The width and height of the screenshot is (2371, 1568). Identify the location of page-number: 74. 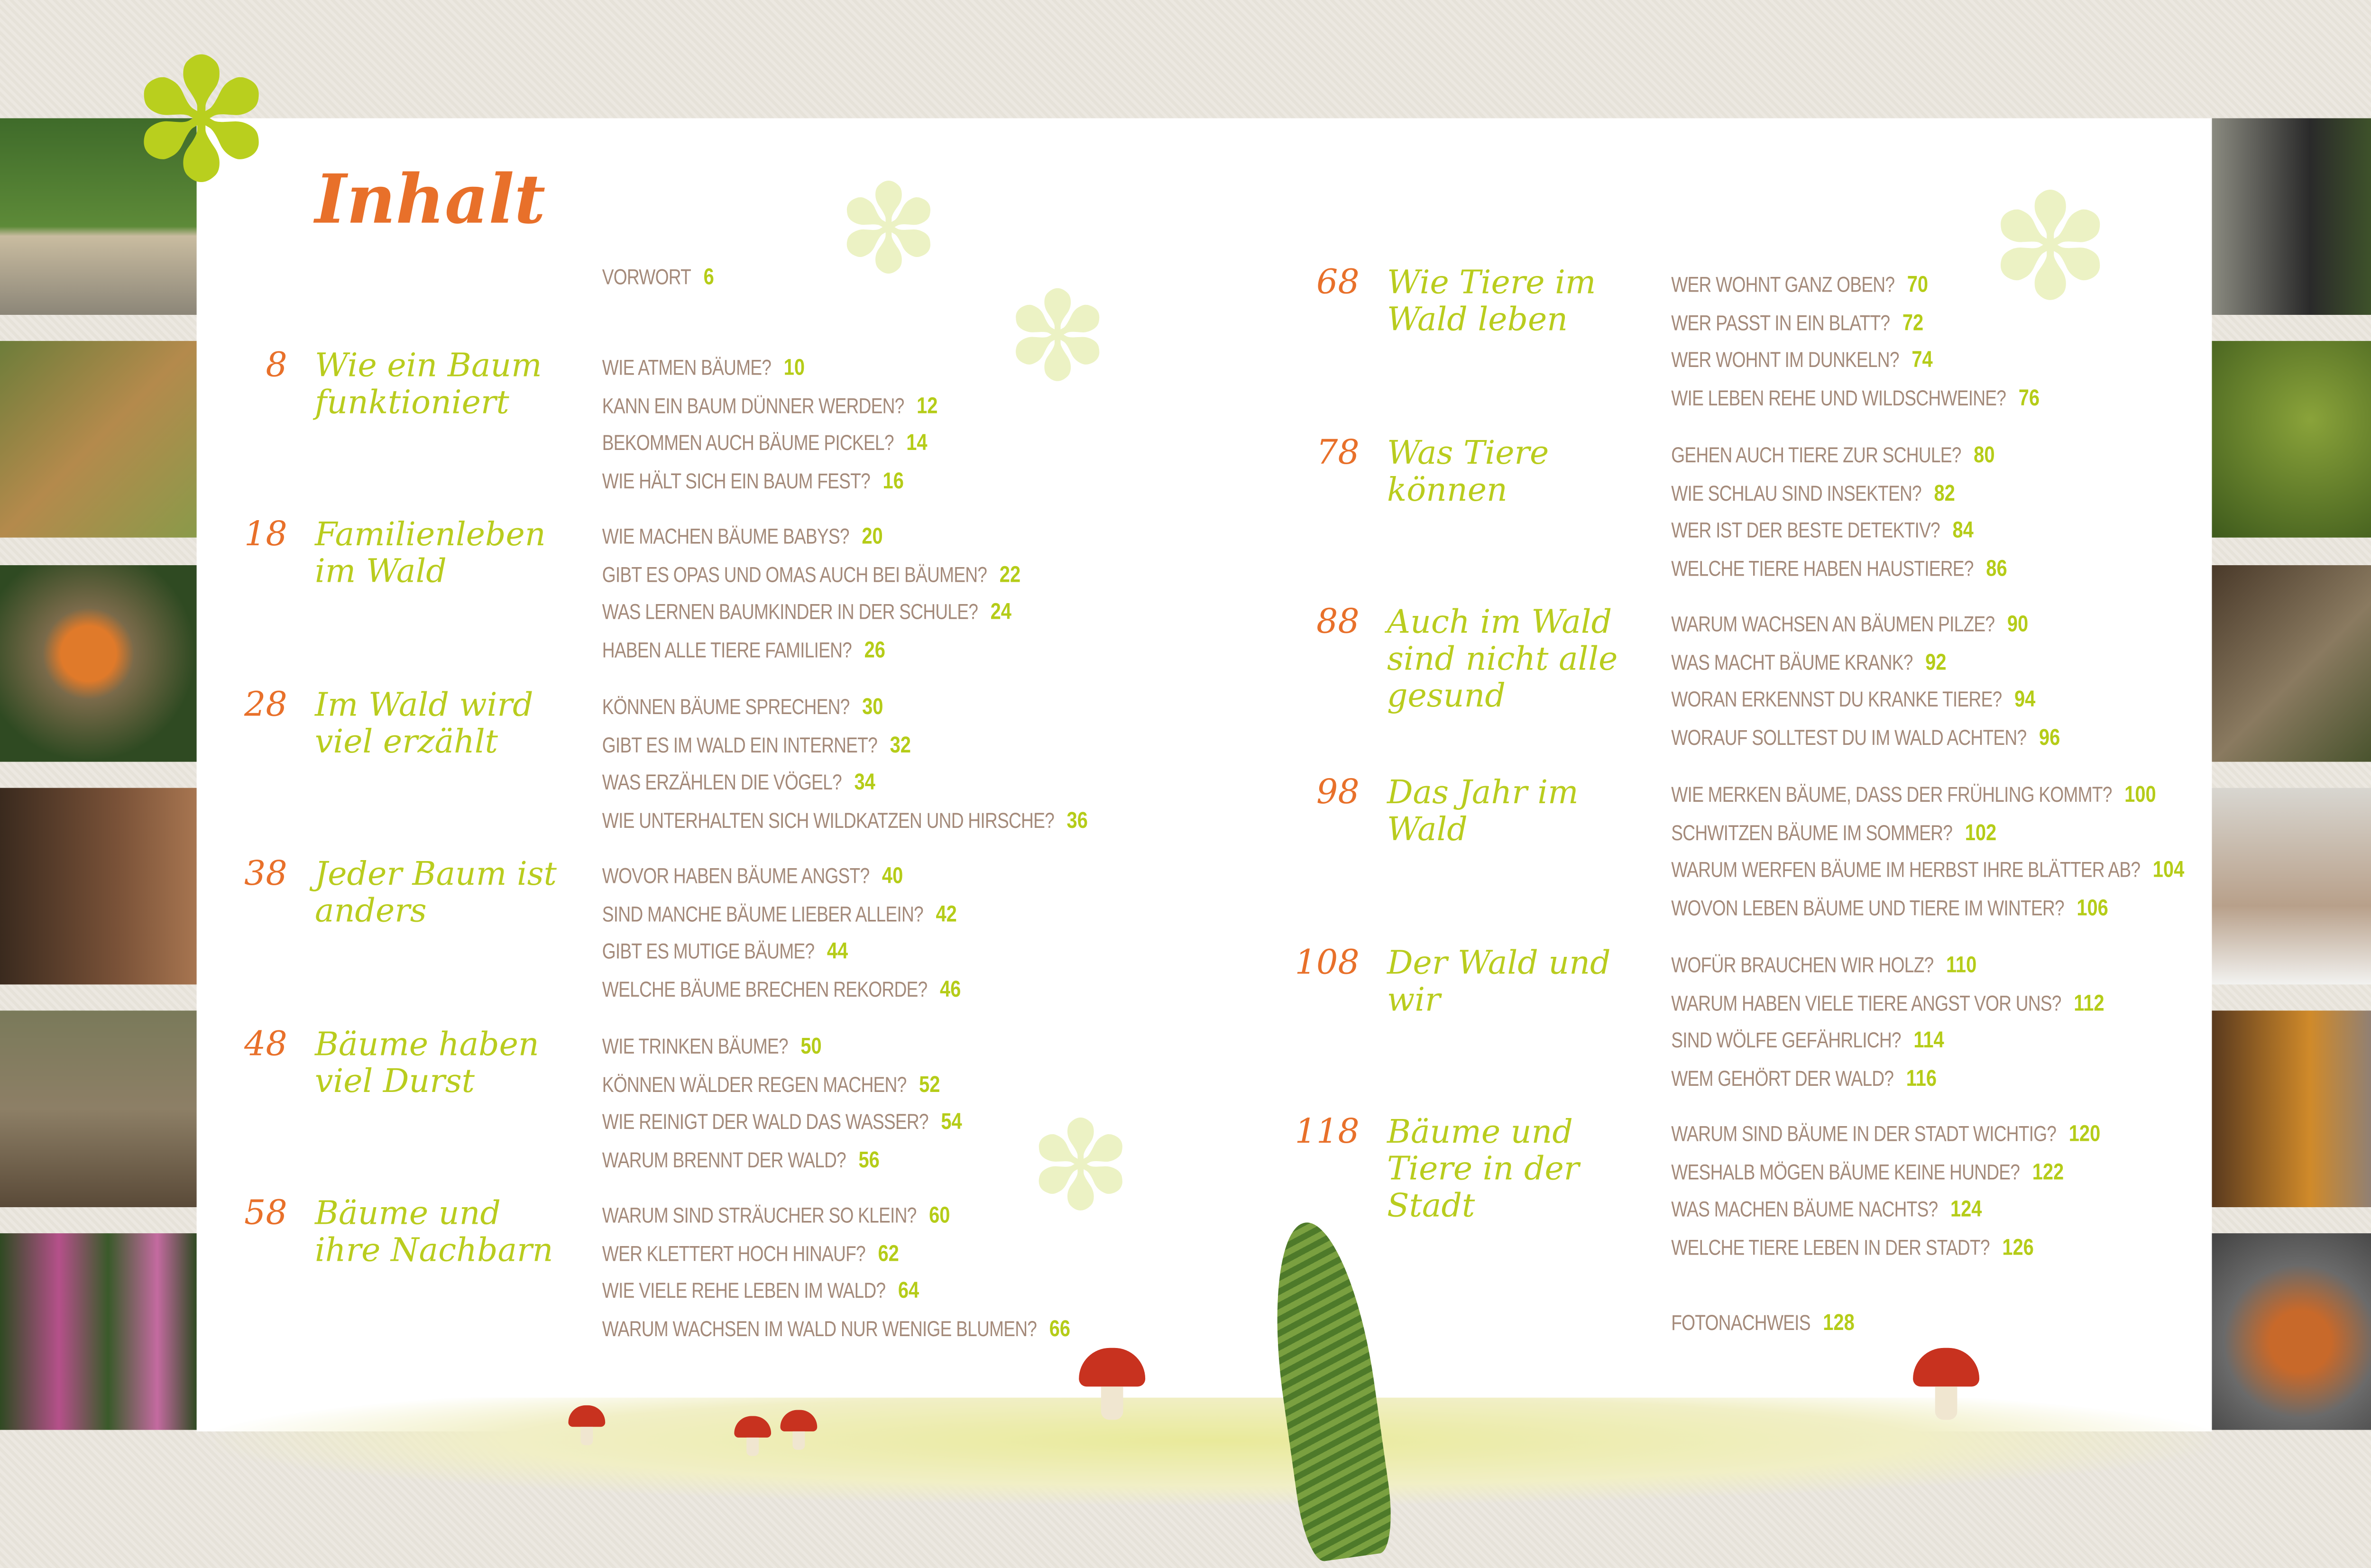
(1922, 361).